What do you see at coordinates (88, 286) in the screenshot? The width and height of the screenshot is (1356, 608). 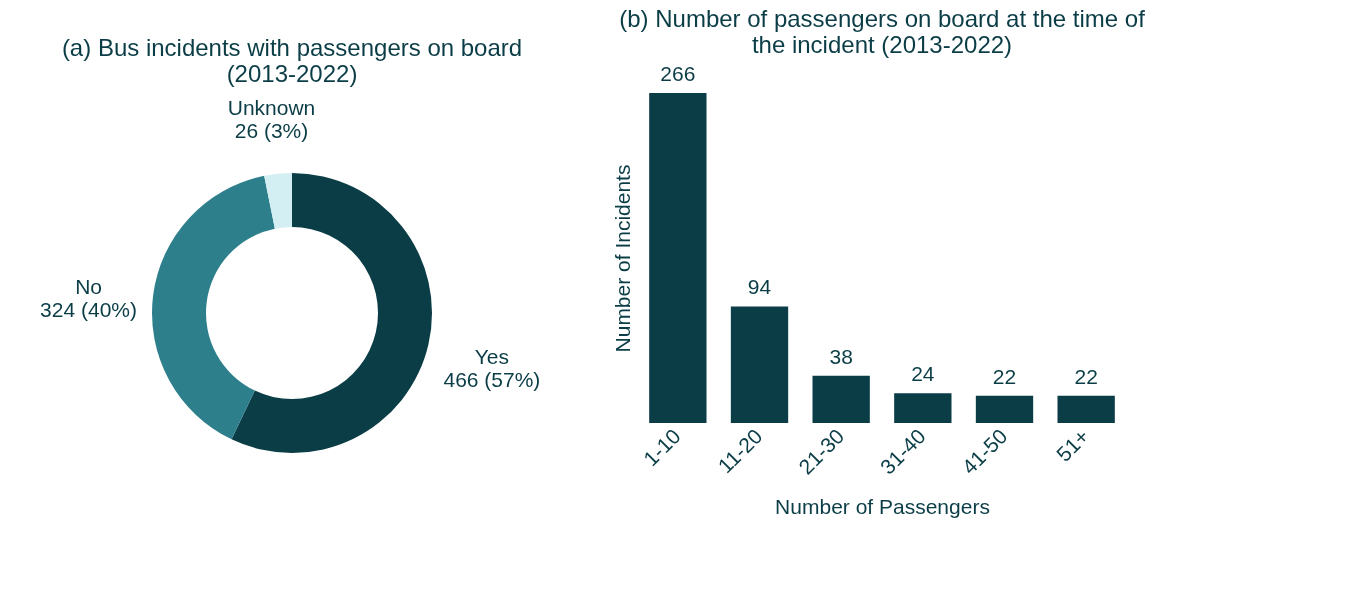 I see `slice-label: No` at bounding box center [88, 286].